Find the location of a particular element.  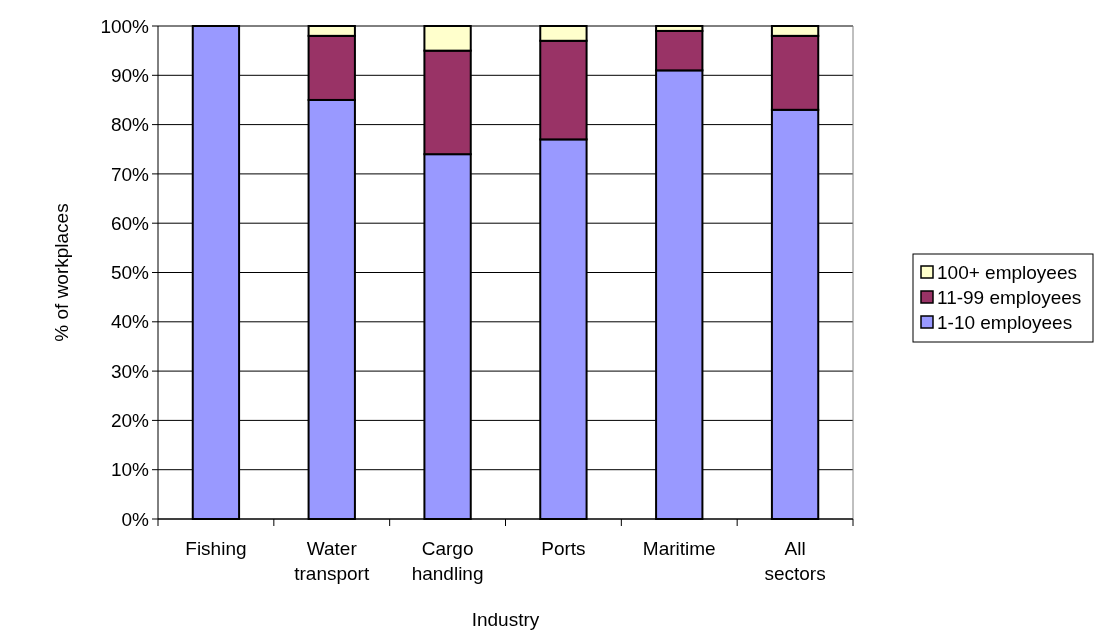

x-tick-label: Ports is located at coordinates (563, 548).